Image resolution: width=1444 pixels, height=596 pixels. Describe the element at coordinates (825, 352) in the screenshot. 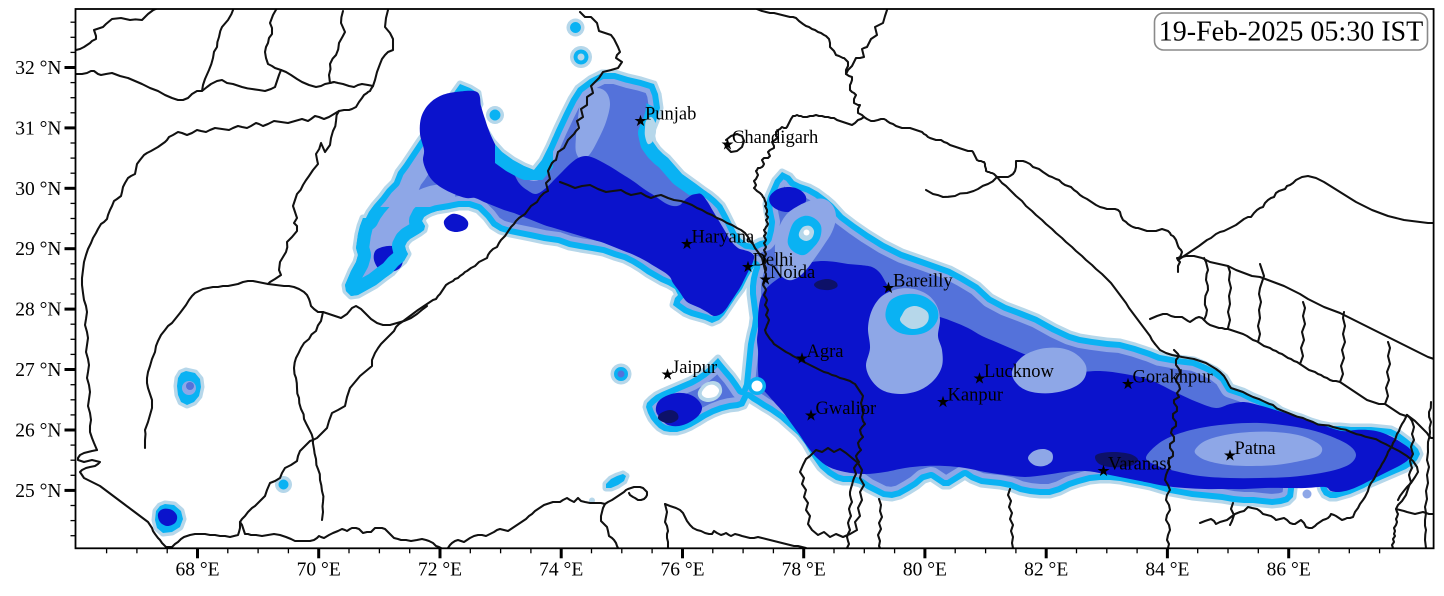

I see `svg-text: Agra` at that location.